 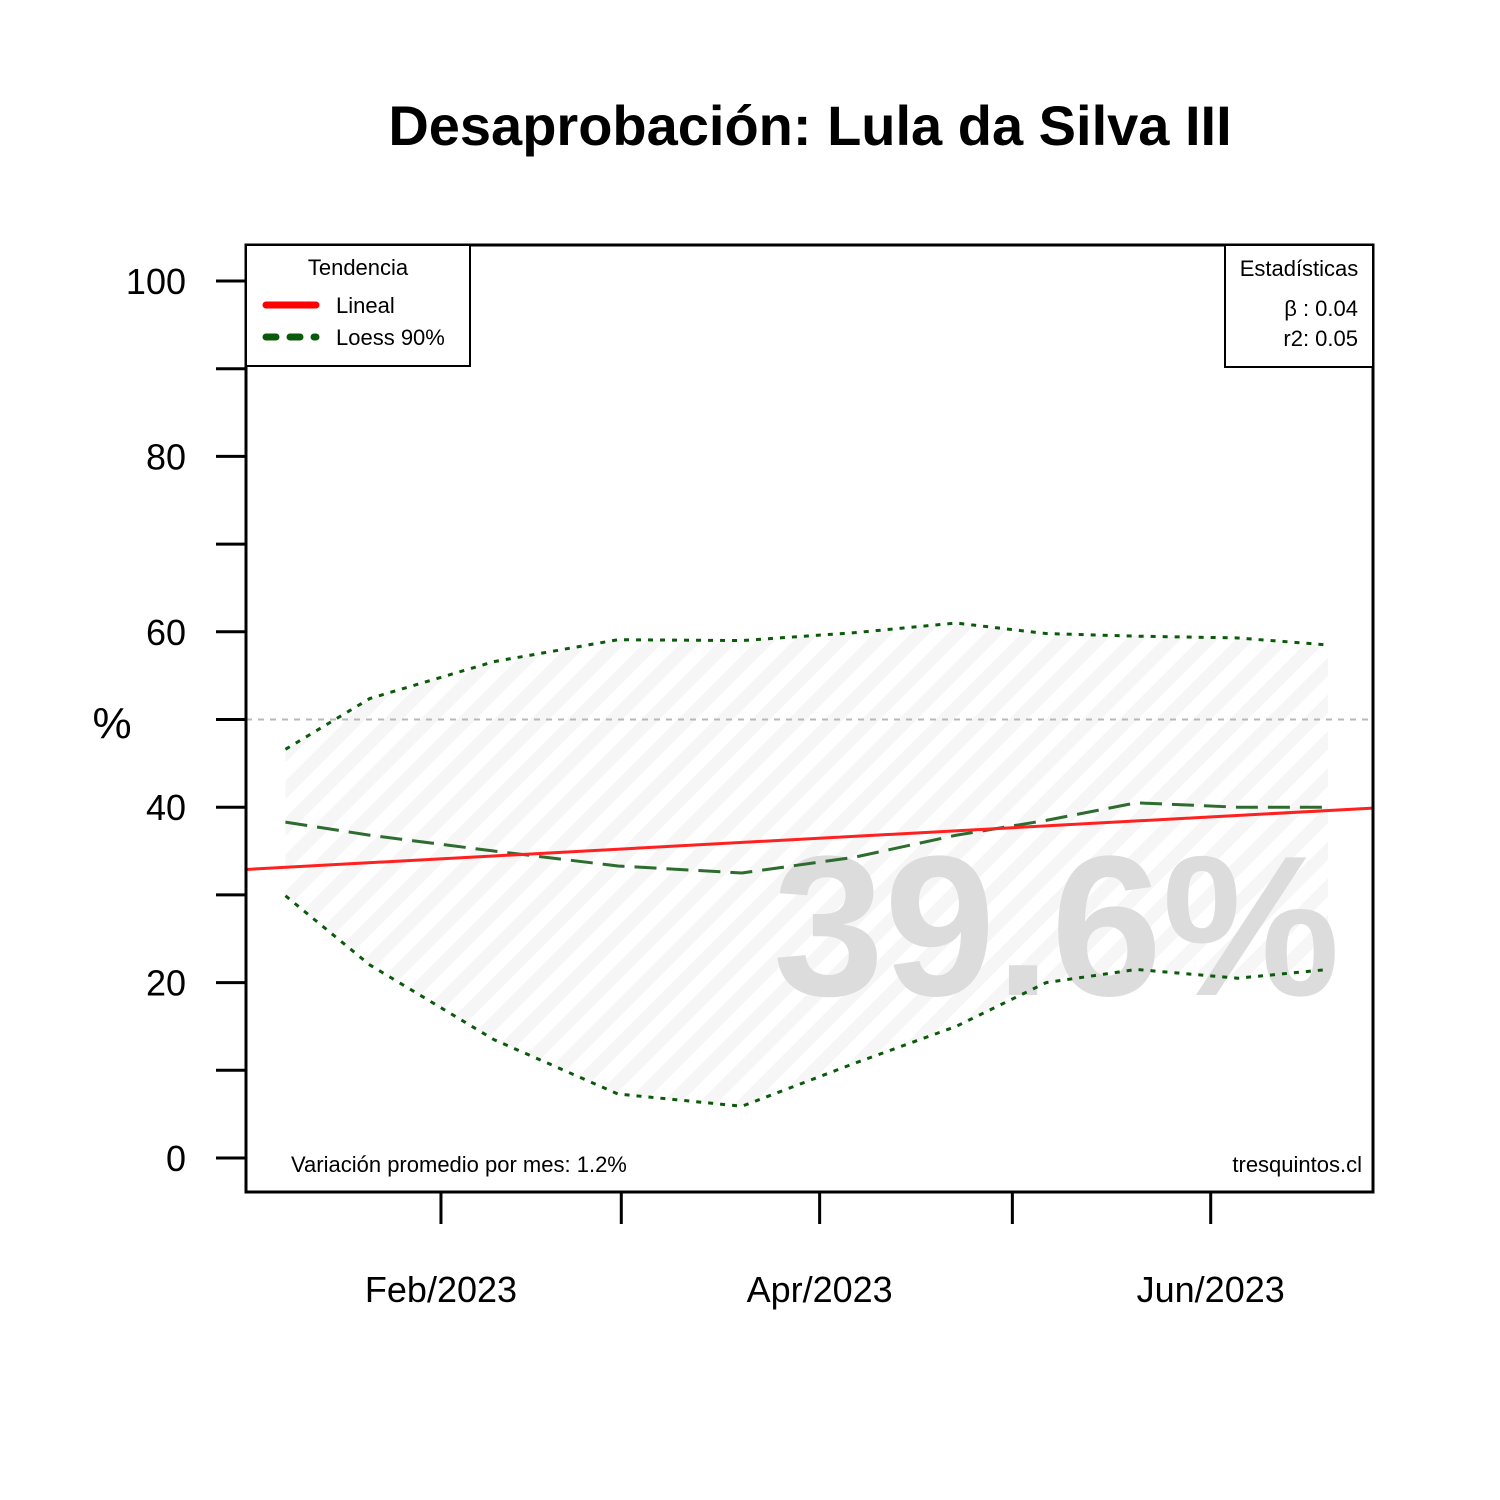 I want to click on y-axis: 0 20 40 60 80 100, so click(x=186, y=720).